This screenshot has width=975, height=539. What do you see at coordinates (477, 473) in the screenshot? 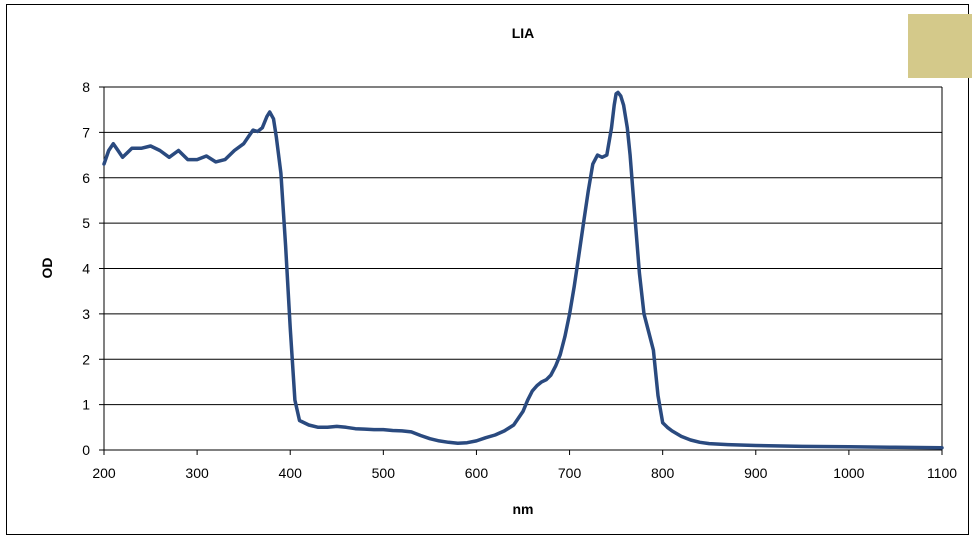
I see `x-tick-label: 600` at bounding box center [477, 473].